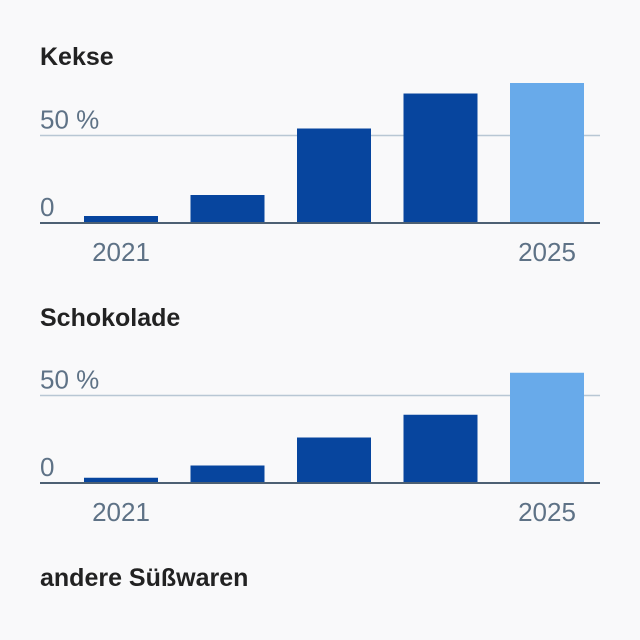  Describe the element at coordinates (77, 57) in the screenshot. I see `chart-title-kekse: Kekse` at that location.